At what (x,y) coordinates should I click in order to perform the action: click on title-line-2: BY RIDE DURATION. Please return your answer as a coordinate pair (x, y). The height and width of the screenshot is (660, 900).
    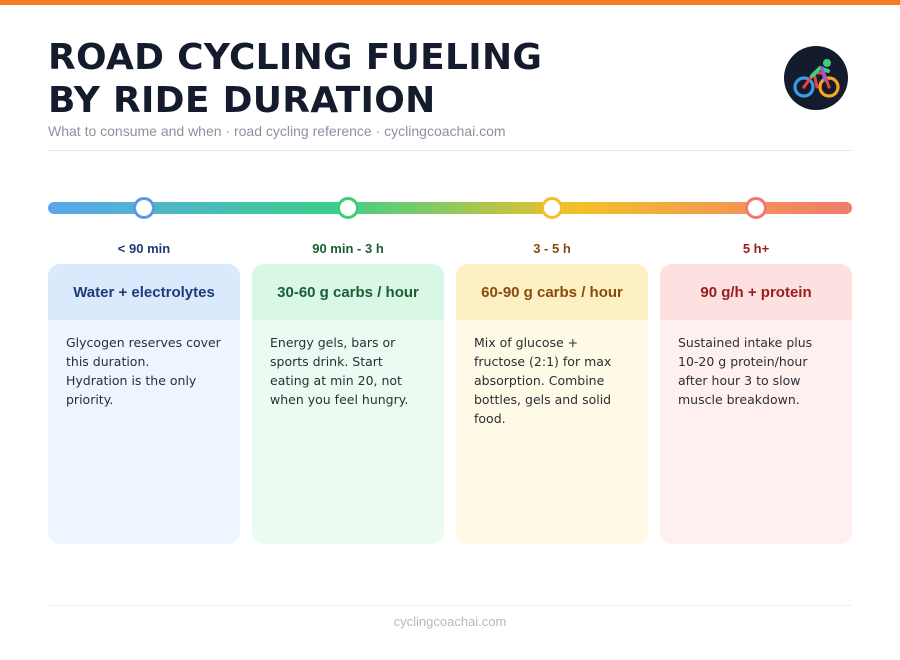
    Looking at the image, I should click on (242, 100).